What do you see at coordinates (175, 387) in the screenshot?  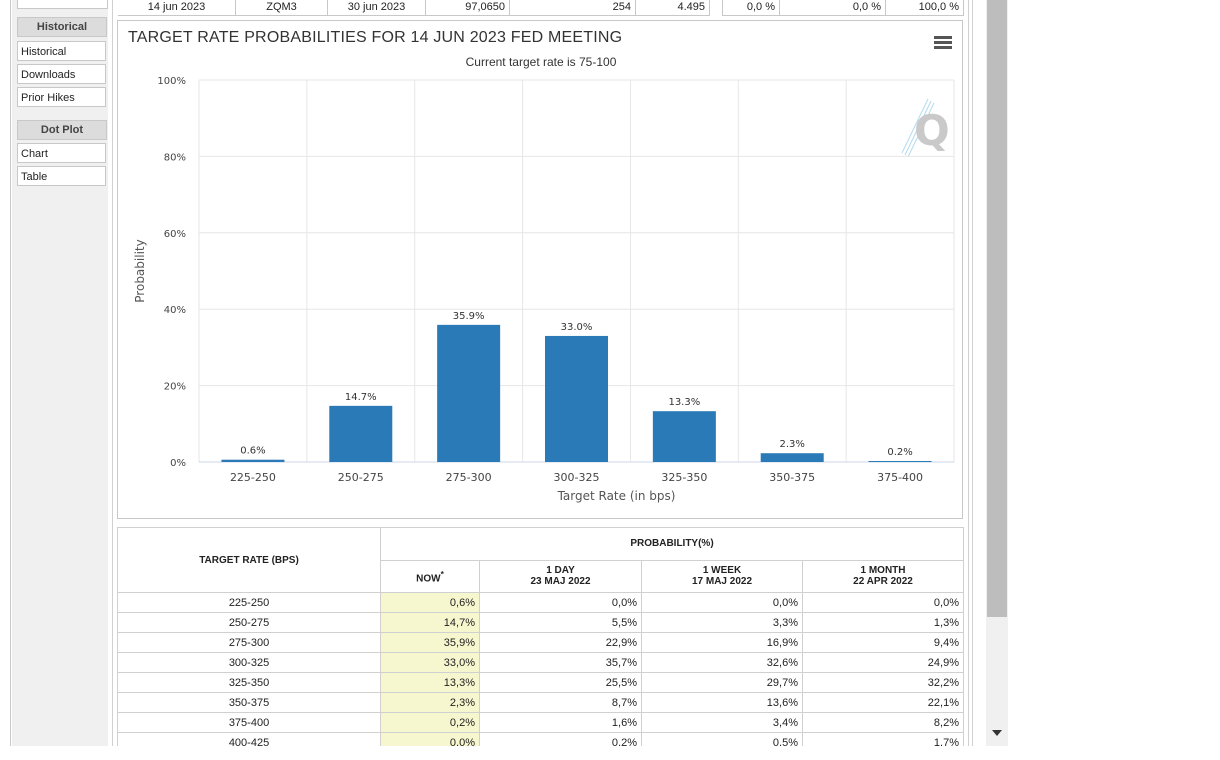 I see `y-tick-label: 20%` at bounding box center [175, 387].